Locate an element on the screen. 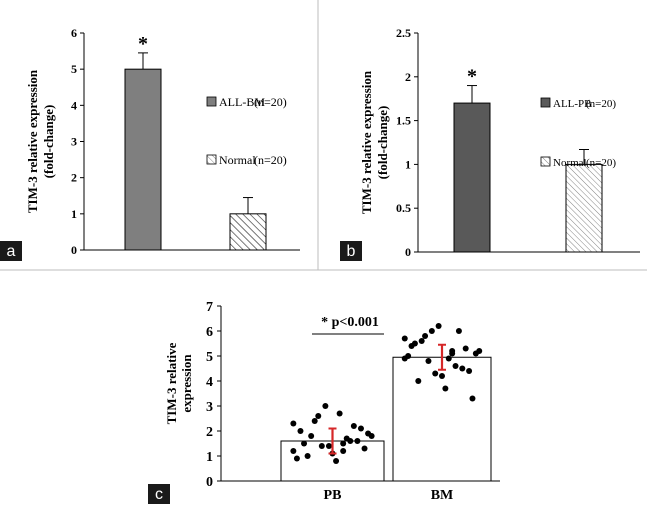 The image size is (647, 506). y-axis-title-group: TIM-3 relative expression is located at coordinates (179, 383).